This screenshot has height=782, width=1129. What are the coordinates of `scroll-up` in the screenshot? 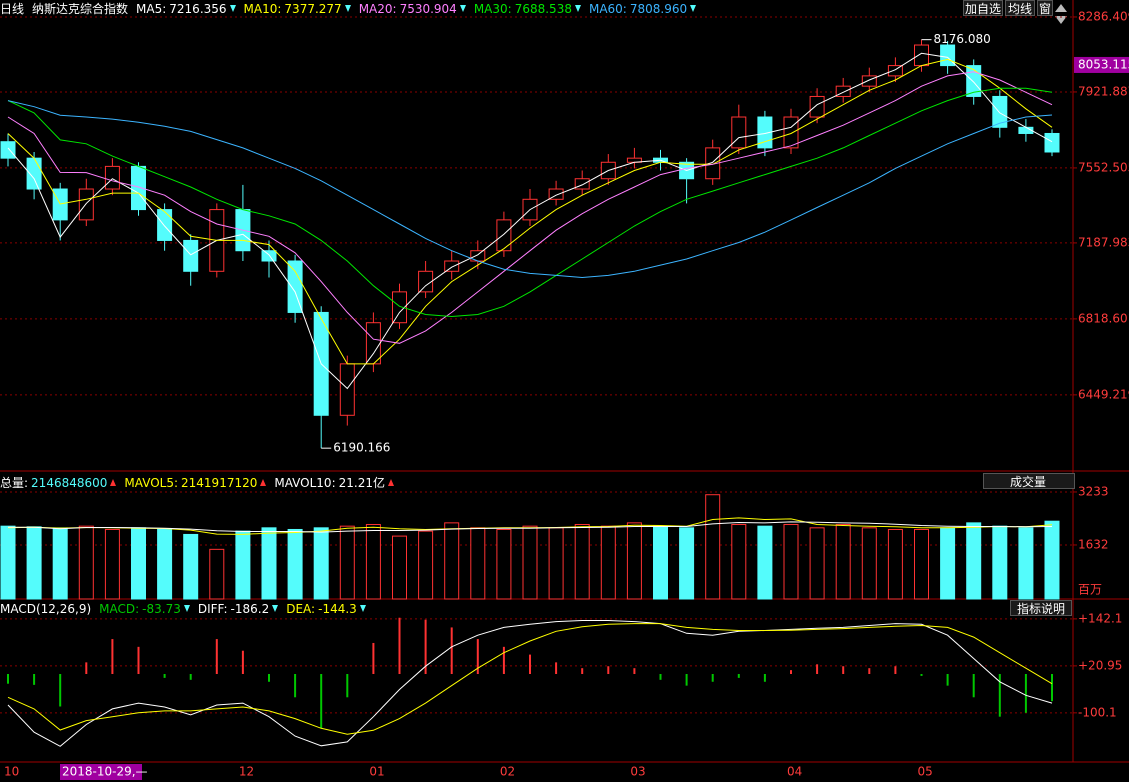 It's located at (1061, 8).